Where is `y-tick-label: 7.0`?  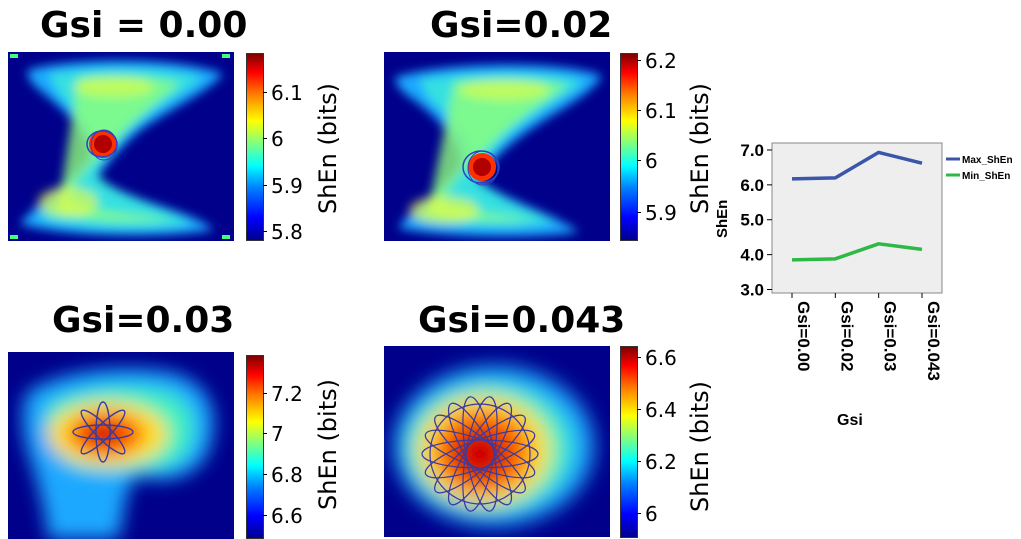 y-tick-label: 7.0 is located at coordinates (752, 150).